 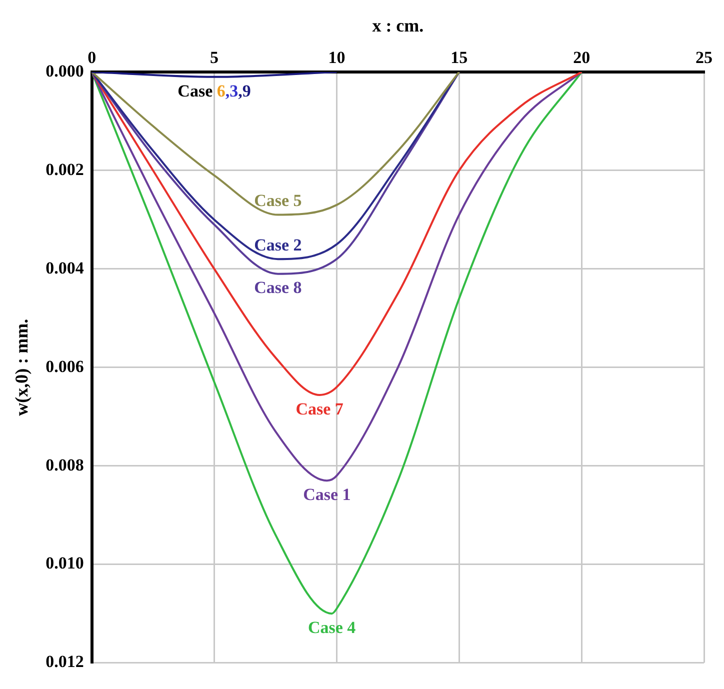 I want to click on x-tick-label: 25, so click(x=704, y=58).